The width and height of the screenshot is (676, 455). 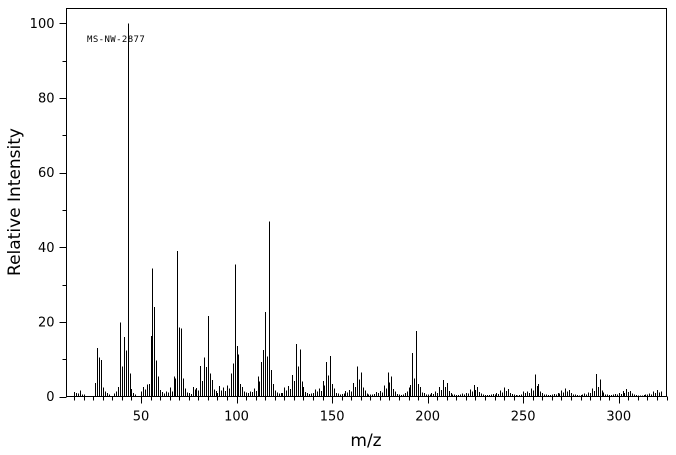 I want to click on x-tick-label: 300, so click(x=618, y=417).